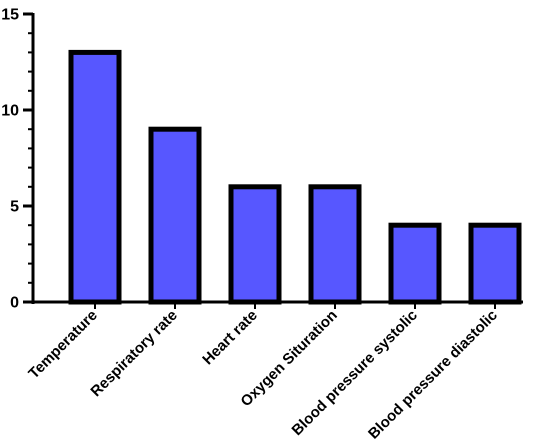  I want to click on y-tick-label: 15, so click(10, 15).